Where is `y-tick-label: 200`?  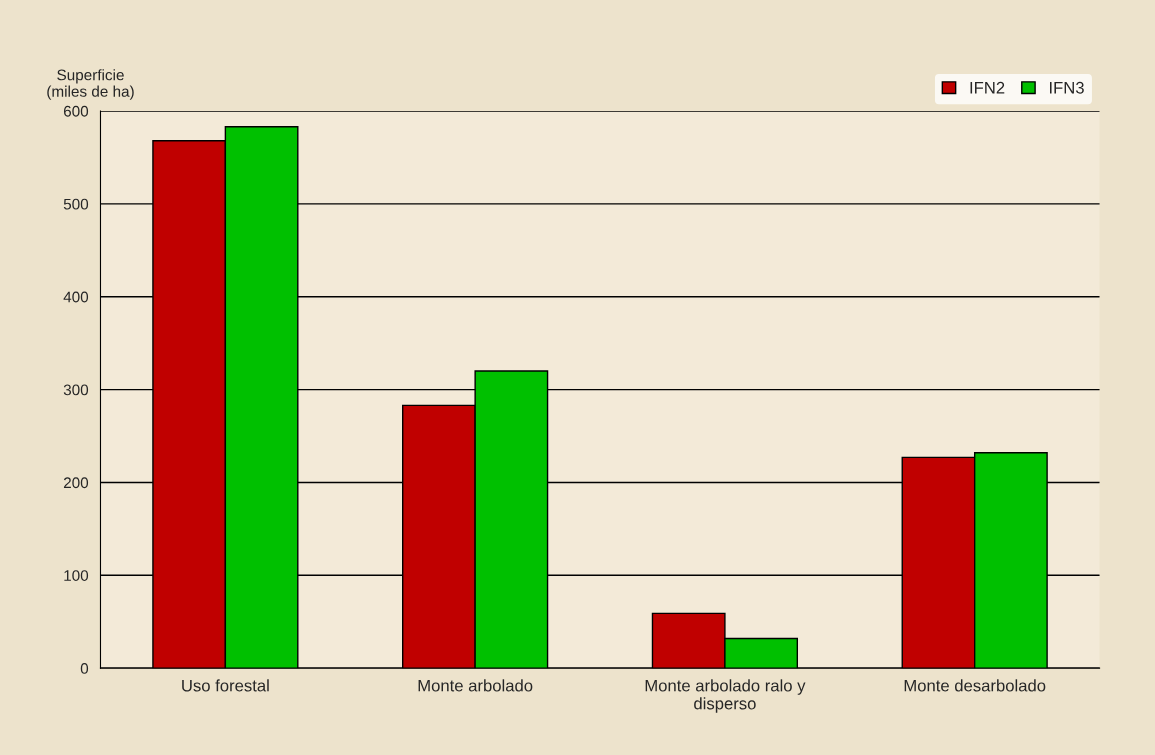
y-tick-label: 200 is located at coordinates (76, 483).